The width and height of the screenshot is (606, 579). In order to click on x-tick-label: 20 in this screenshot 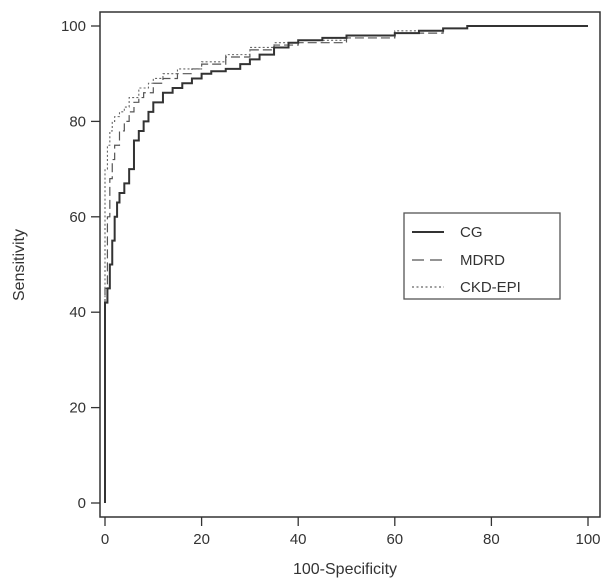, I will do `click(201, 539)`.